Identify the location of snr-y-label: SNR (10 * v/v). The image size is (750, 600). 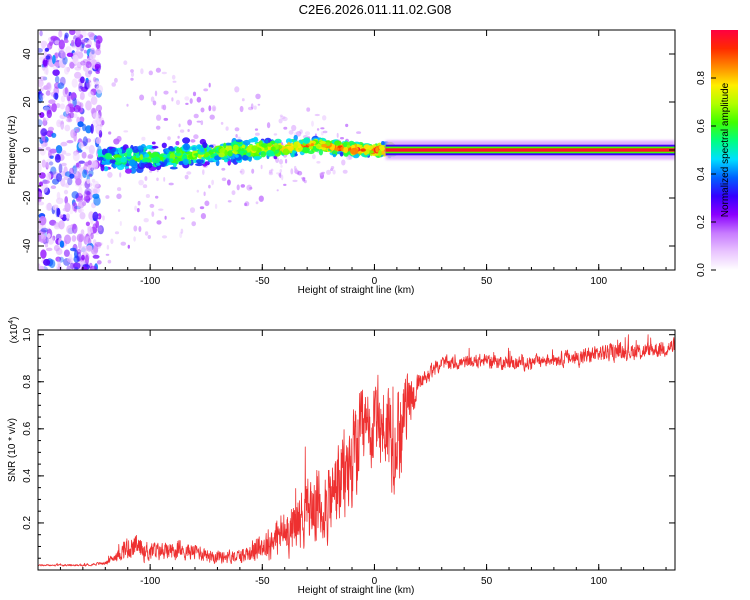
(12, 450).